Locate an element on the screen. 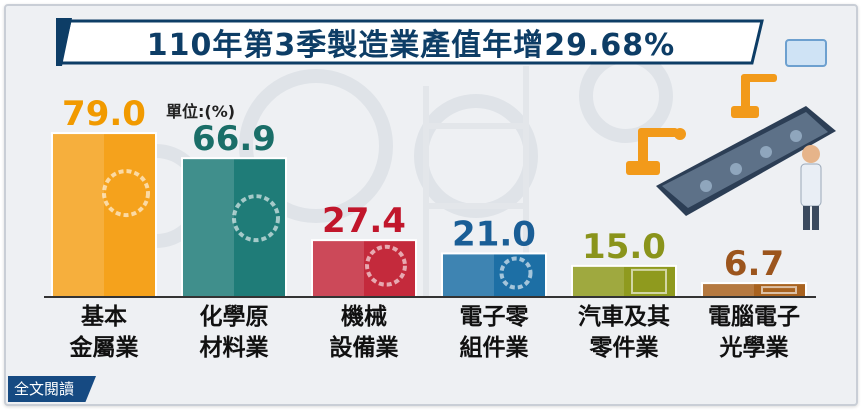 The height and width of the screenshot is (414, 866). bar-value-label: 66.9 is located at coordinates (234, 139).